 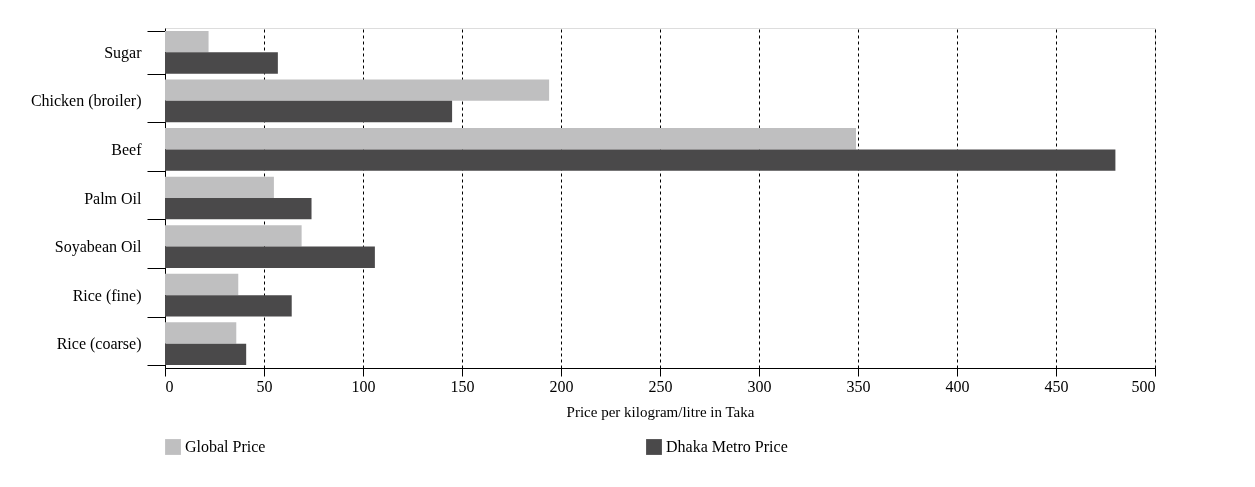 I want to click on x-tick-label: 250, so click(x=660, y=386).